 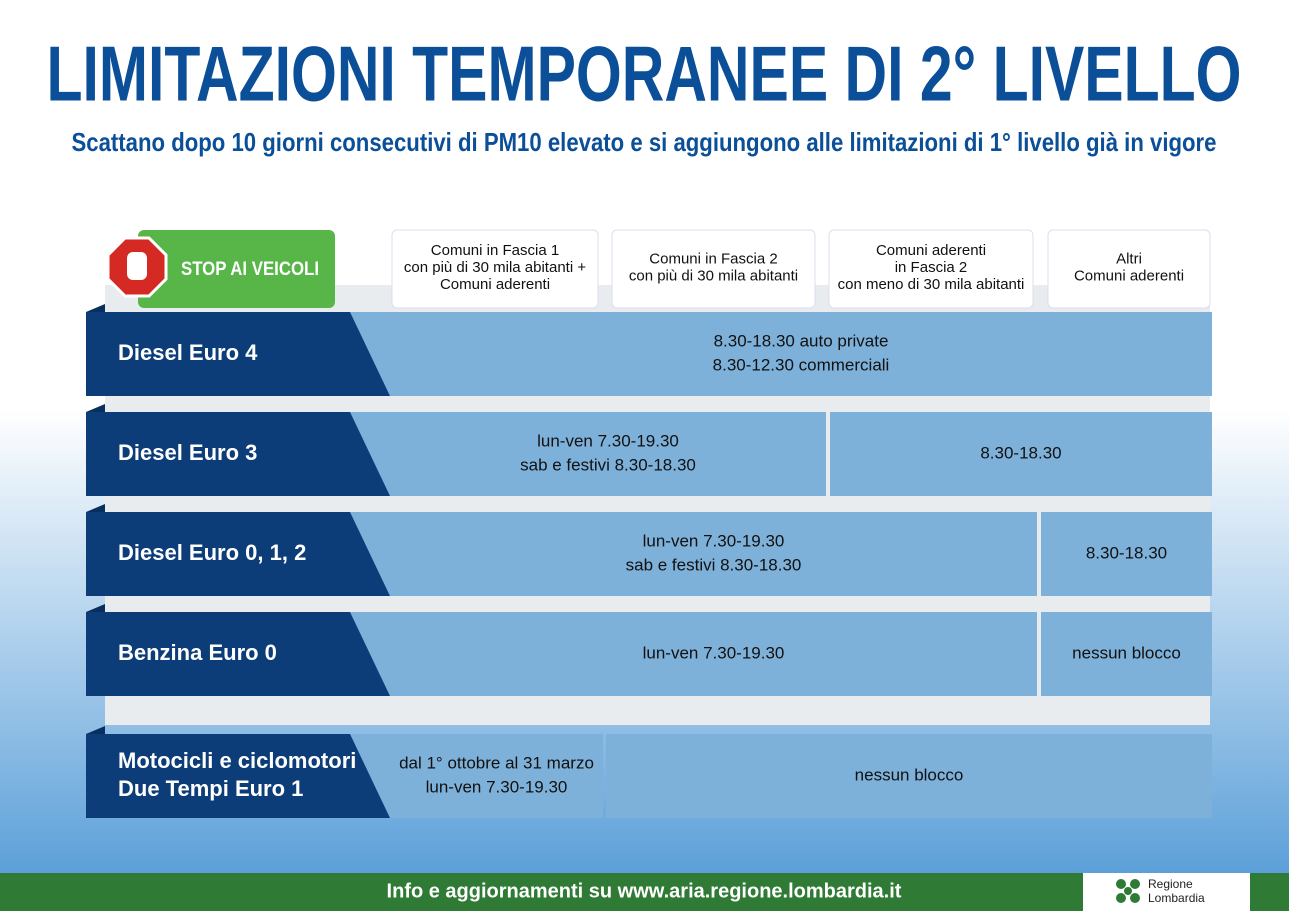 What do you see at coordinates (713, 275) in the screenshot?
I see `column-header-text: con più di 30 mila abitanti` at bounding box center [713, 275].